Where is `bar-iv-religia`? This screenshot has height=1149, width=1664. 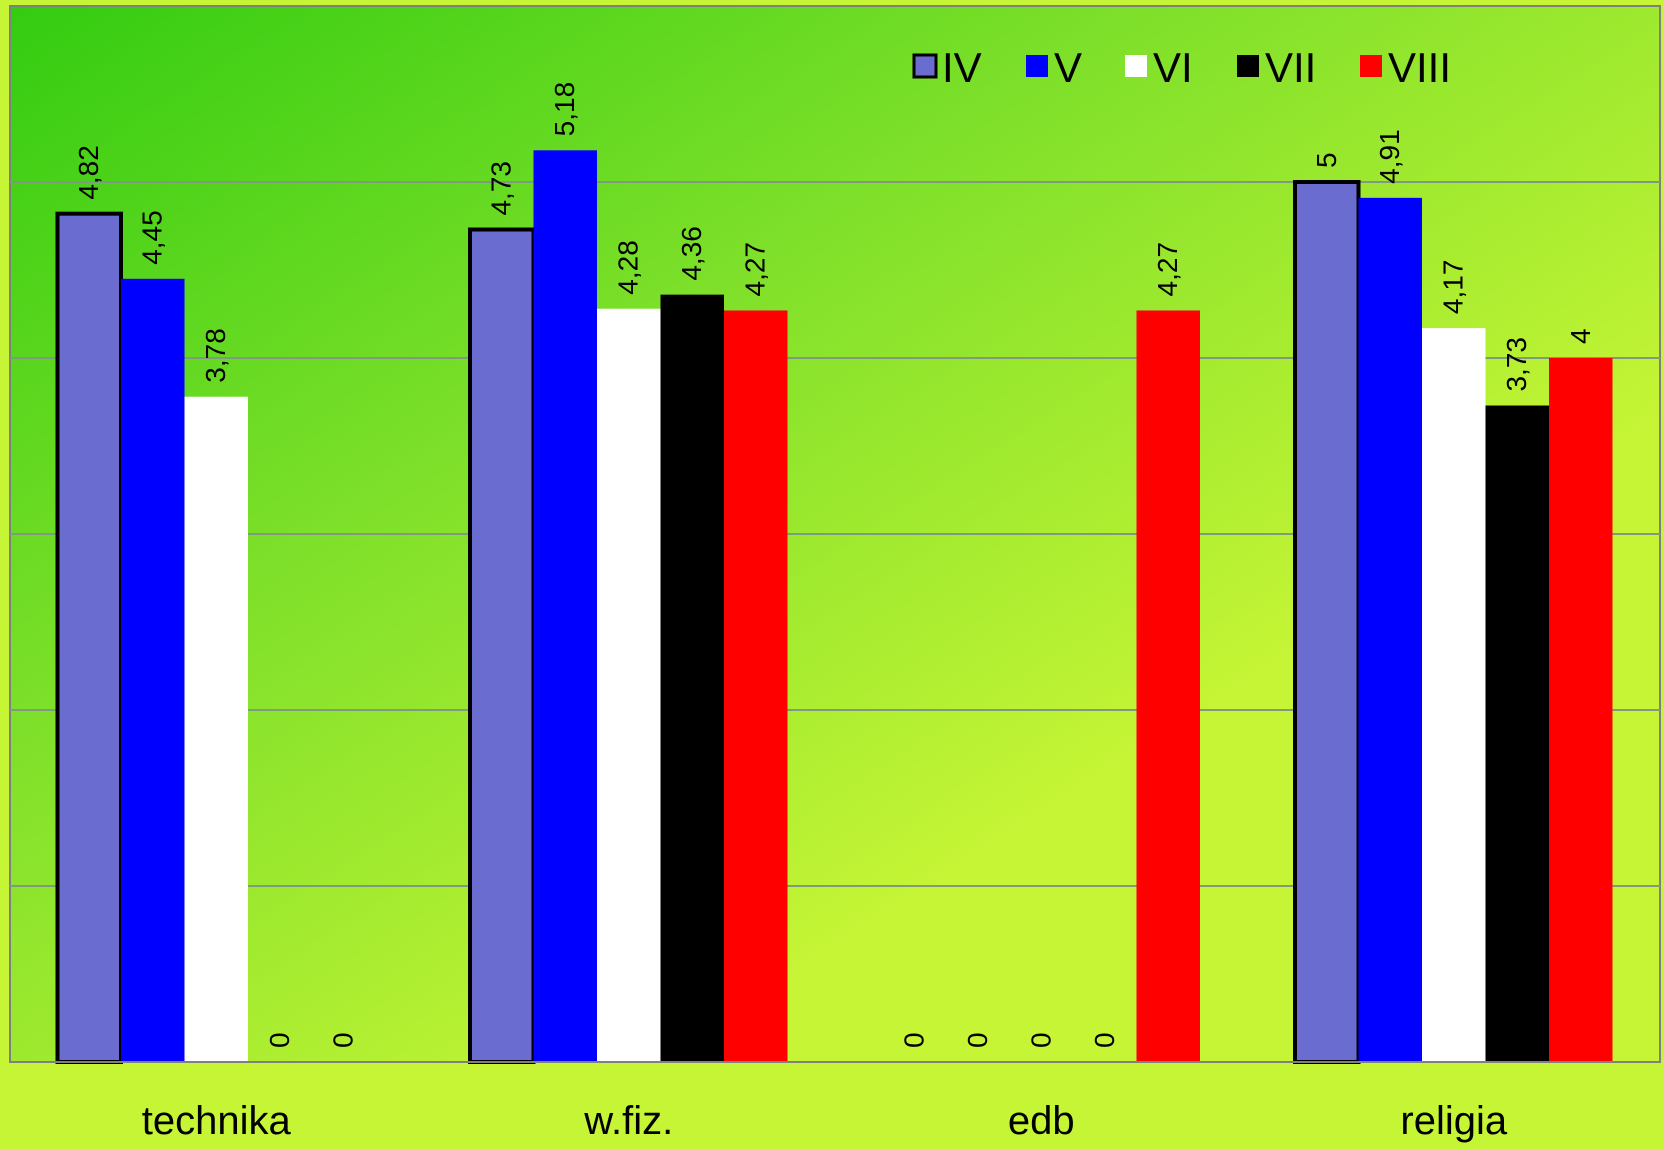 bar-iv-religia is located at coordinates (1327, 622).